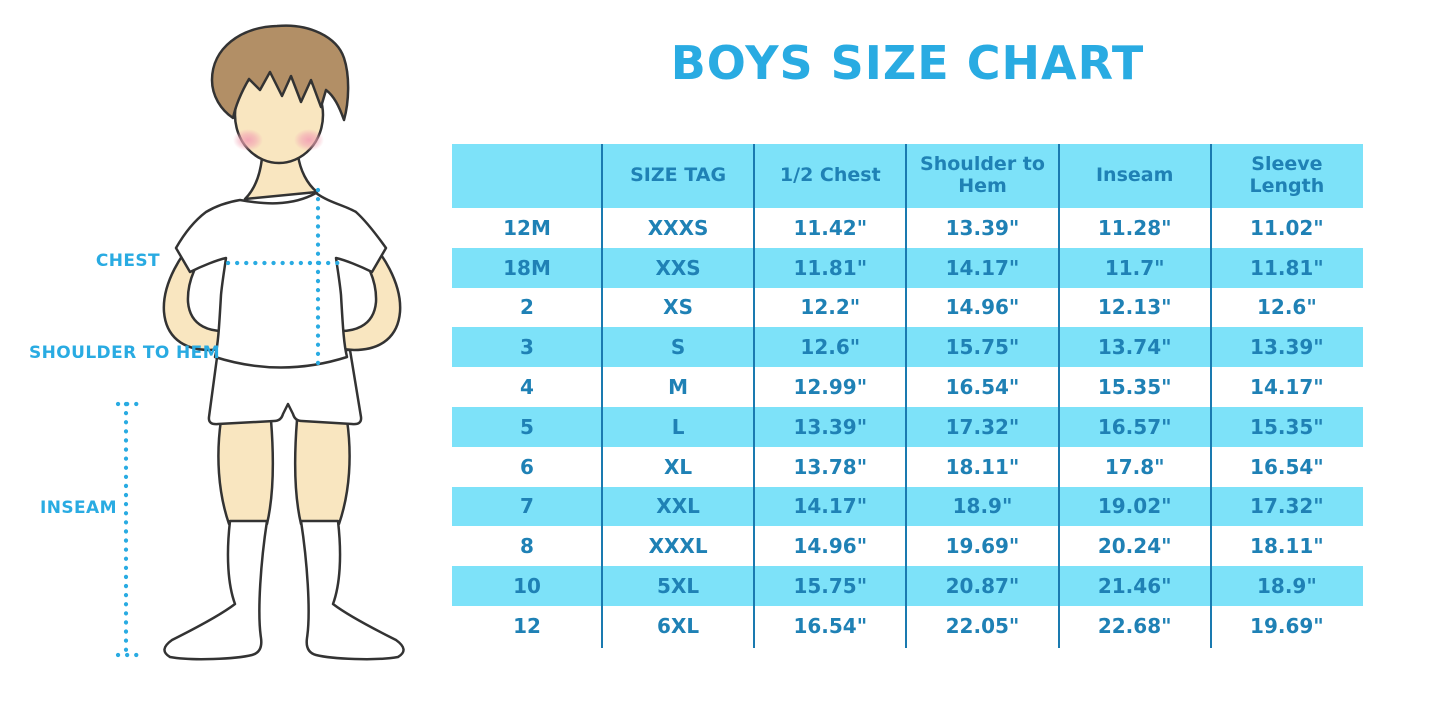 Image resolution: width=1445 pixels, height=723 pixels. I want to click on cell-size: 3, so click(527, 347).